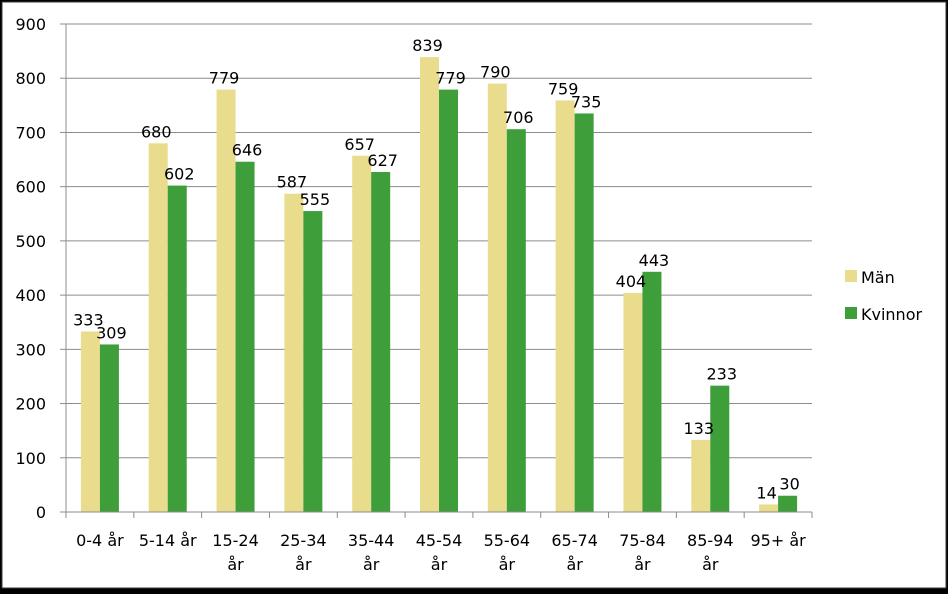  Describe the element at coordinates (574, 552) in the screenshot. I see `x-tick-label: 65-74 år` at that location.